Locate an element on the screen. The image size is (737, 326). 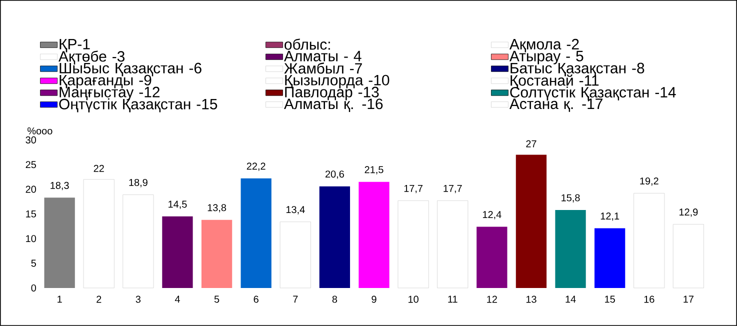
x-tick-label: 16 is located at coordinates (649, 299).